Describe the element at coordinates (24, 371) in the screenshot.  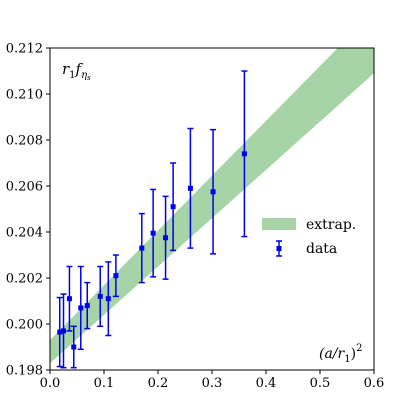
I see `y-tick-label: 0.198` at that location.